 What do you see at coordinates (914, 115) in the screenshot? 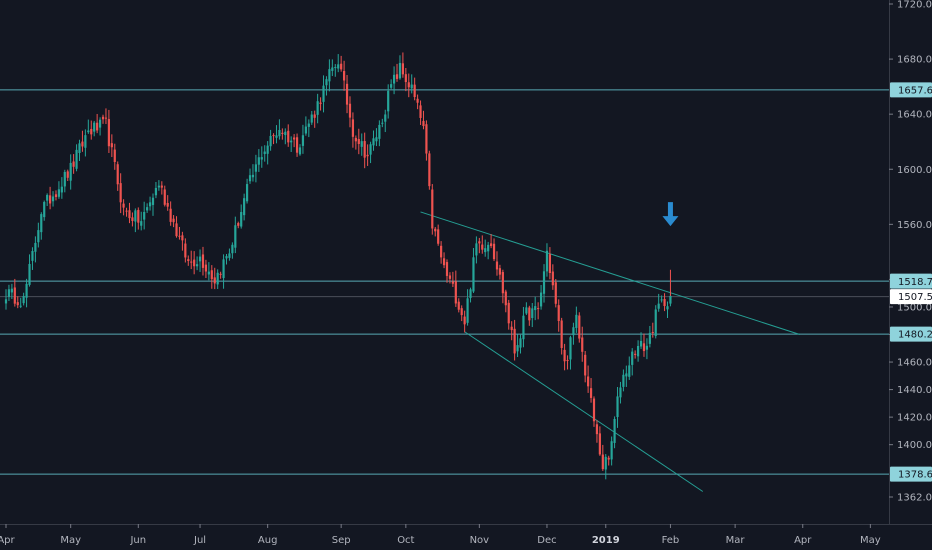
I see `y-tick-label: 1640.00` at bounding box center [914, 115].